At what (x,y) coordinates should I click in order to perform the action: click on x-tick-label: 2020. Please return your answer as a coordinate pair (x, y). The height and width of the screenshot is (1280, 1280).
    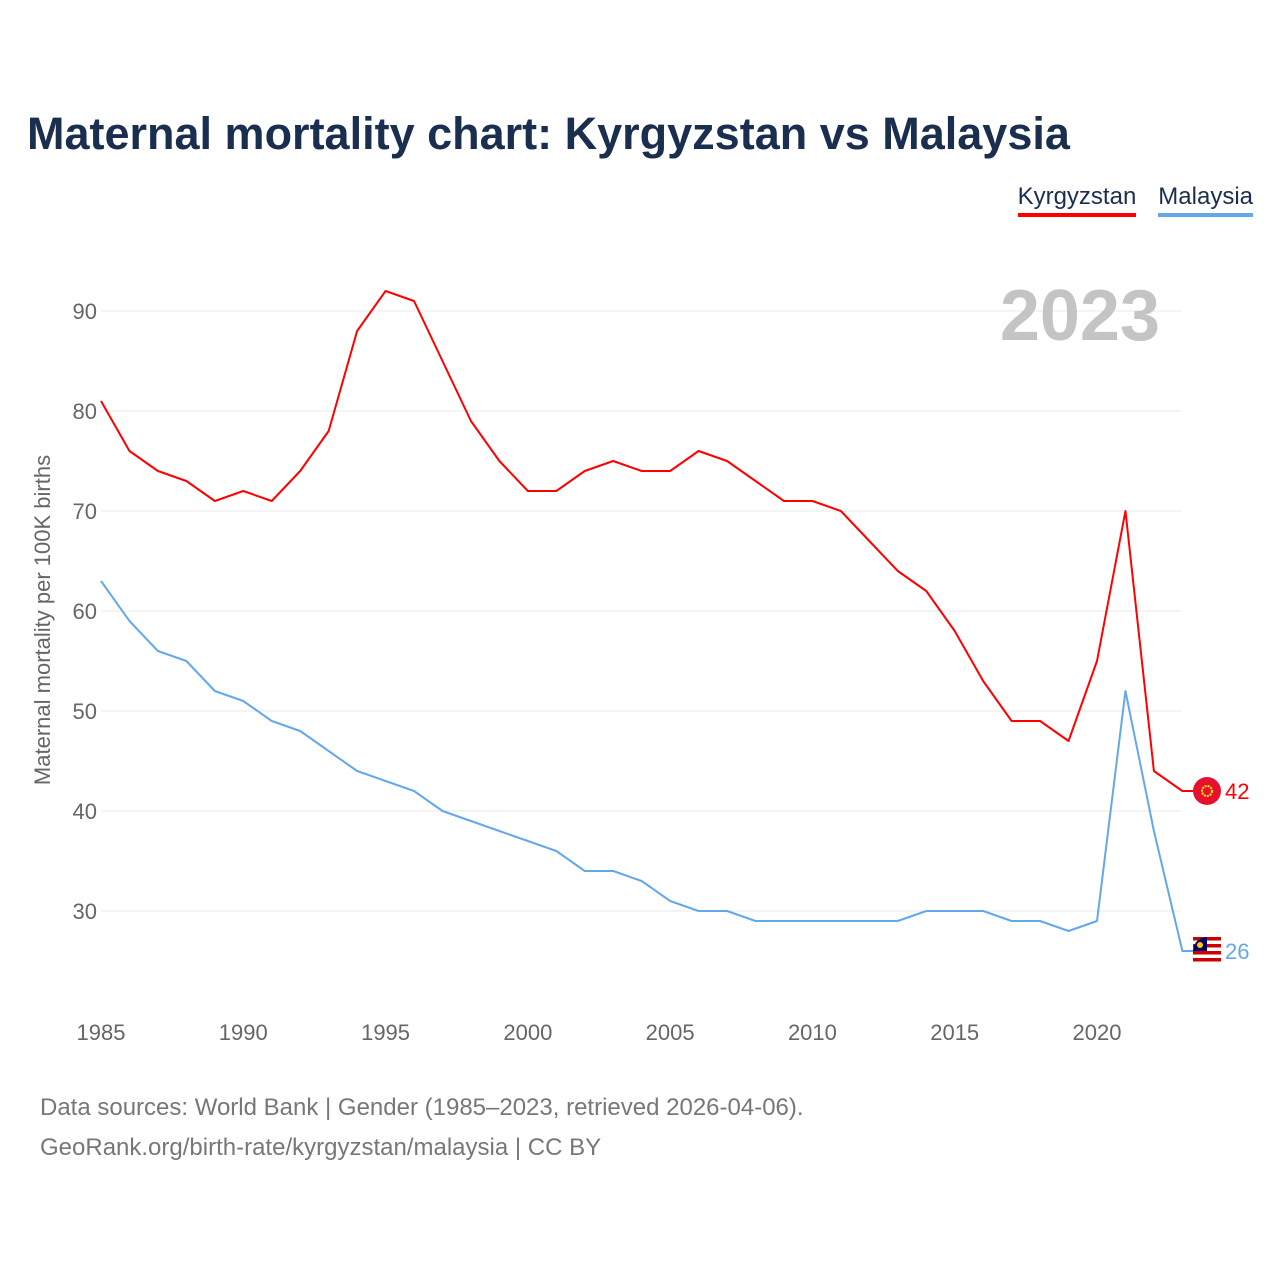
    Looking at the image, I should click on (1097, 1032).